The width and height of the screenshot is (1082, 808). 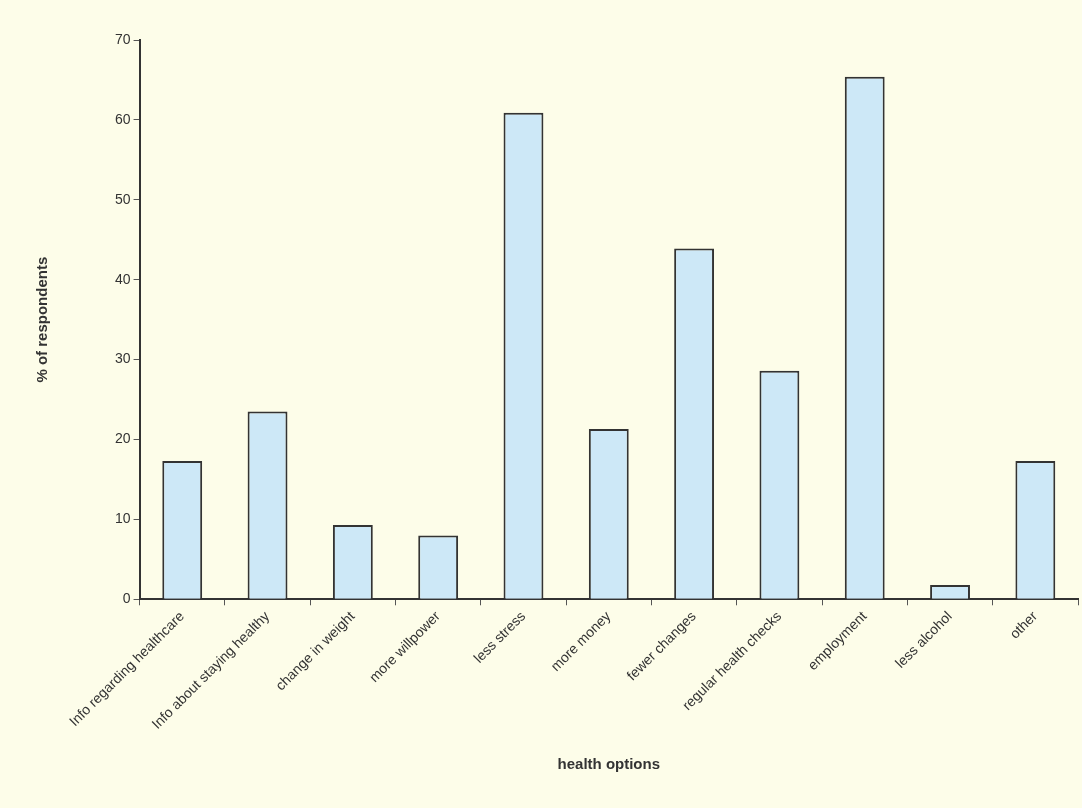 I want to click on y-tick-label: 10, so click(x=122, y=518).